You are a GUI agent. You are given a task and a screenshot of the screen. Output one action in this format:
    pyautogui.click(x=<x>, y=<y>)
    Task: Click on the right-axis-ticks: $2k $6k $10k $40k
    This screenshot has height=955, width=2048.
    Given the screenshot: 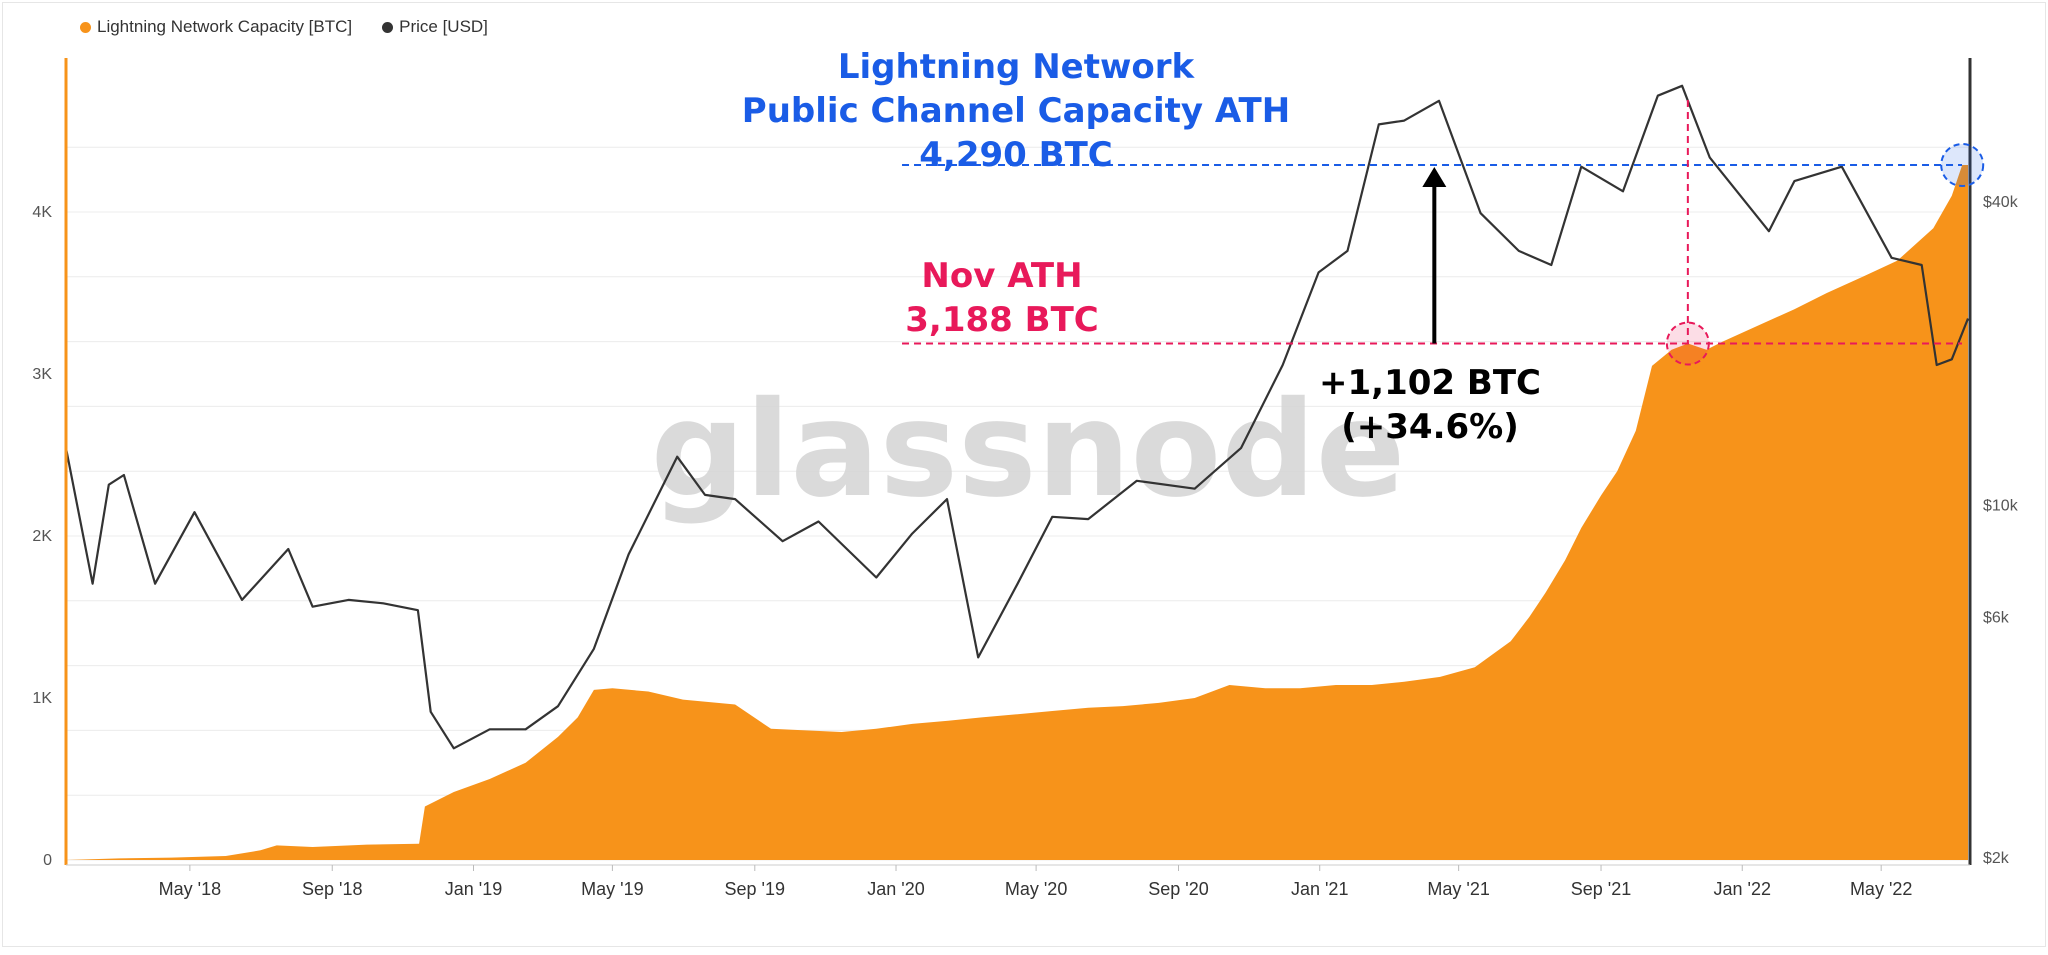 What is the action you would take?
    pyautogui.click(x=2001, y=530)
    